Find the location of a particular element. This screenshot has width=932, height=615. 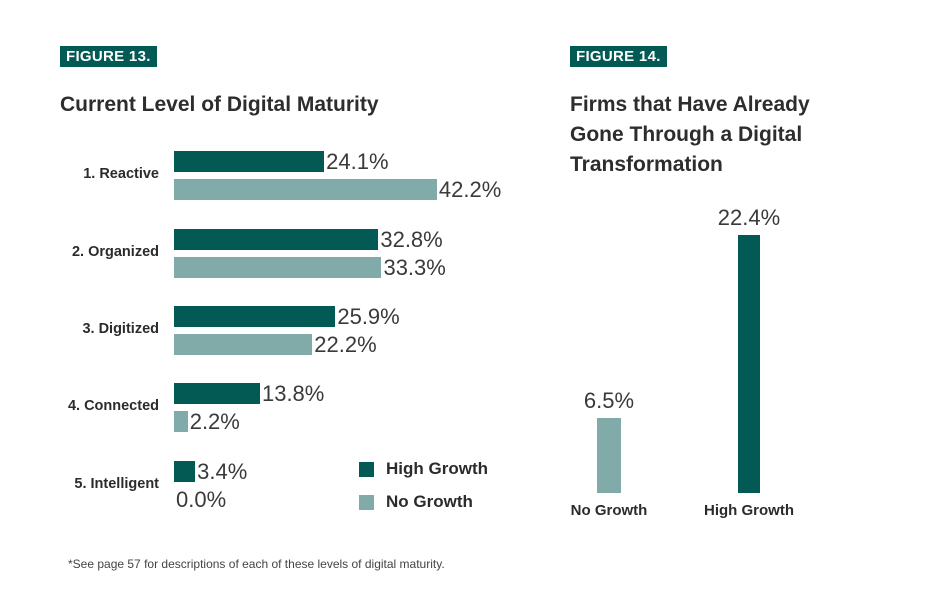

title-line: Transformation is located at coordinates (646, 164).